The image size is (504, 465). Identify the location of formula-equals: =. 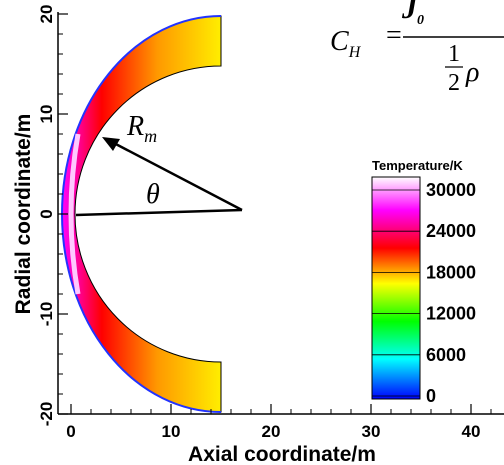
(394, 35).